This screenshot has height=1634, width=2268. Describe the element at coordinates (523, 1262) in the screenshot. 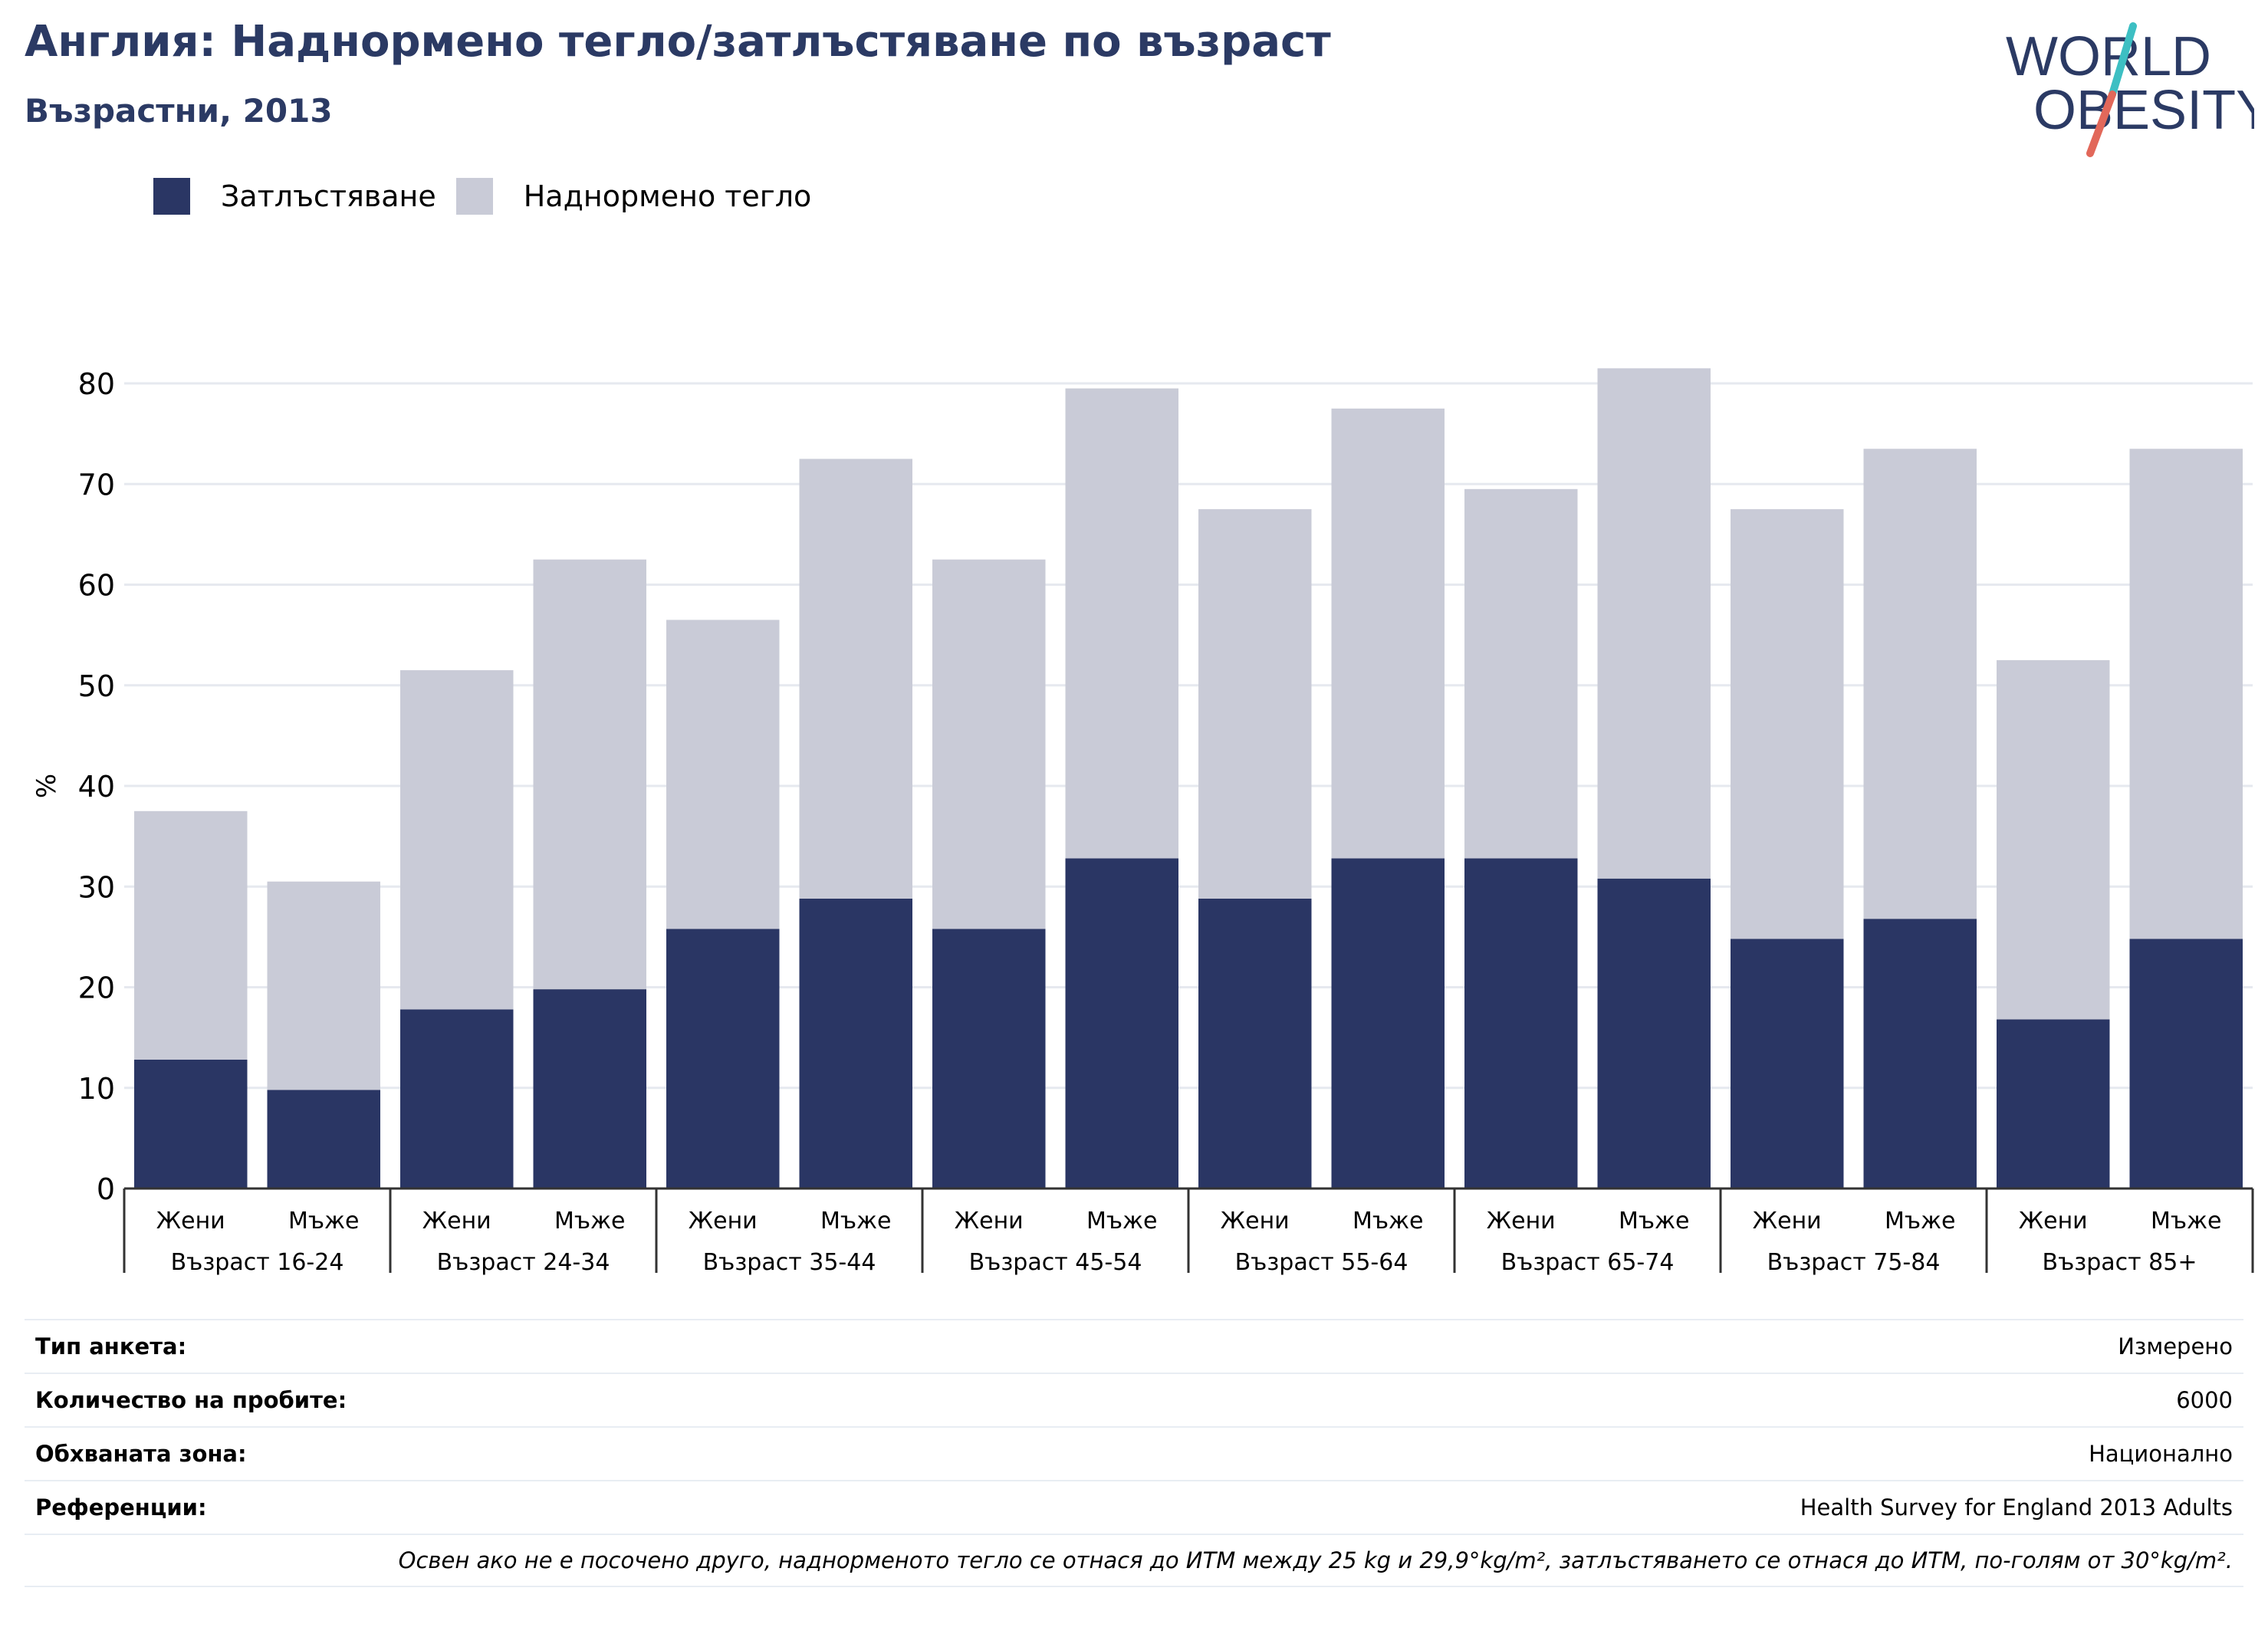

I see `x-group-label: Възраст 24-34` at that location.